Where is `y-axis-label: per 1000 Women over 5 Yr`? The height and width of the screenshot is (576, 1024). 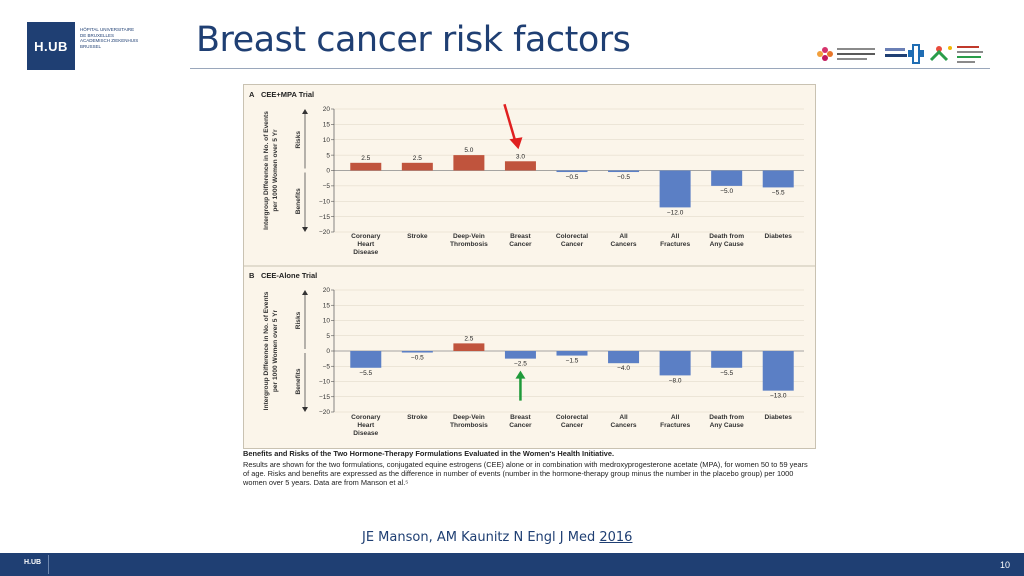
y-axis-label: per 1000 Women over 5 Yr is located at coordinates (275, 170).